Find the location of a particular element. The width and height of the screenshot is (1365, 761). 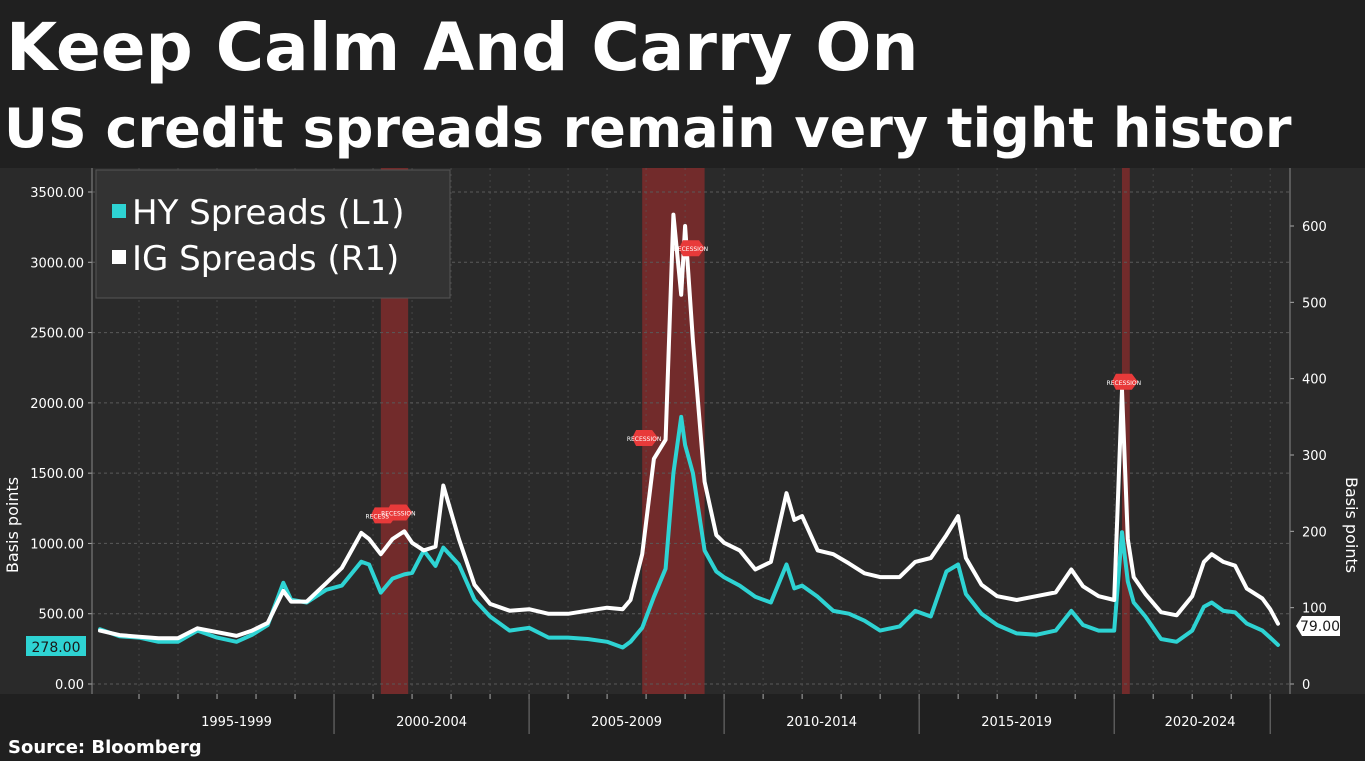

legend: HY Spreads (L1) IG Spreads (R1) is located at coordinates (273, 234).